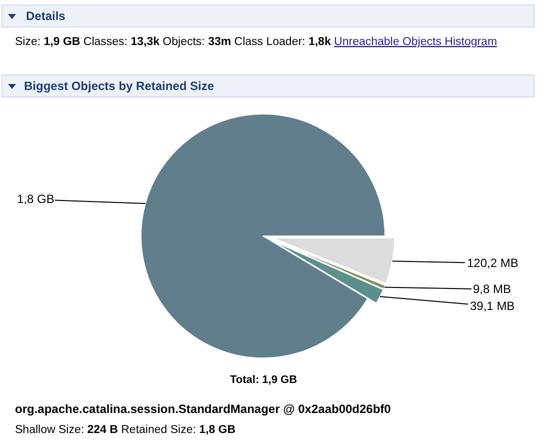 Image resolution: width=538 pixels, height=441 pixels. Describe the element at coordinates (203, 409) in the screenshot. I see `text: org.apache.catalina.session.StandardManager @ 0x2aab00d26bf0` at that location.